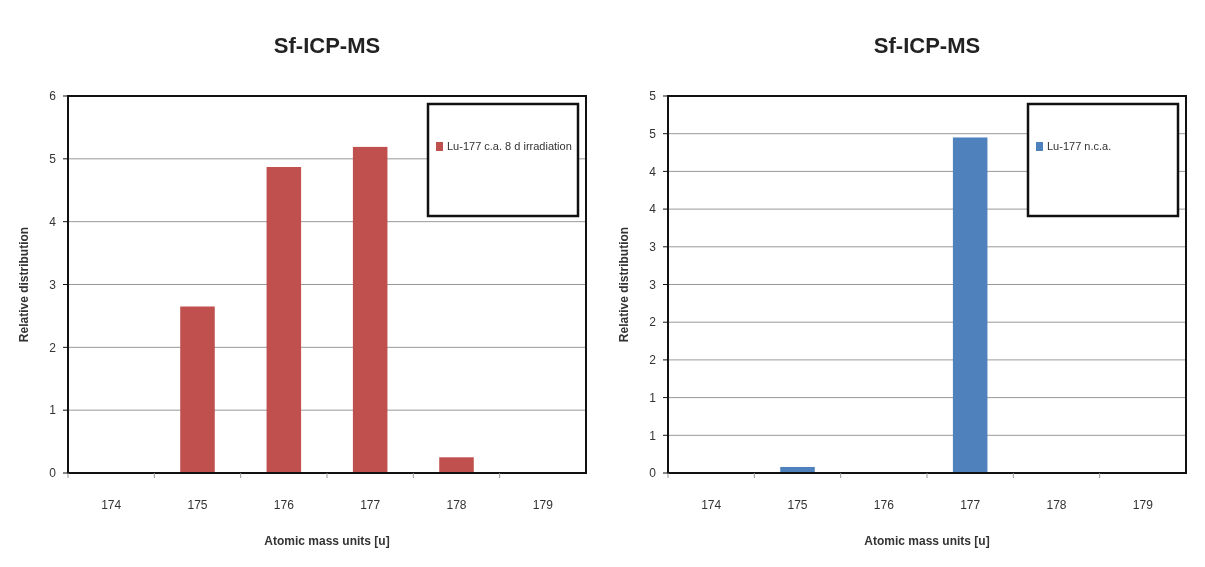 The width and height of the screenshot is (1205, 567). I want to click on legend-label: Lu-177 c.a. 8 d irradiation, so click(509, 146).